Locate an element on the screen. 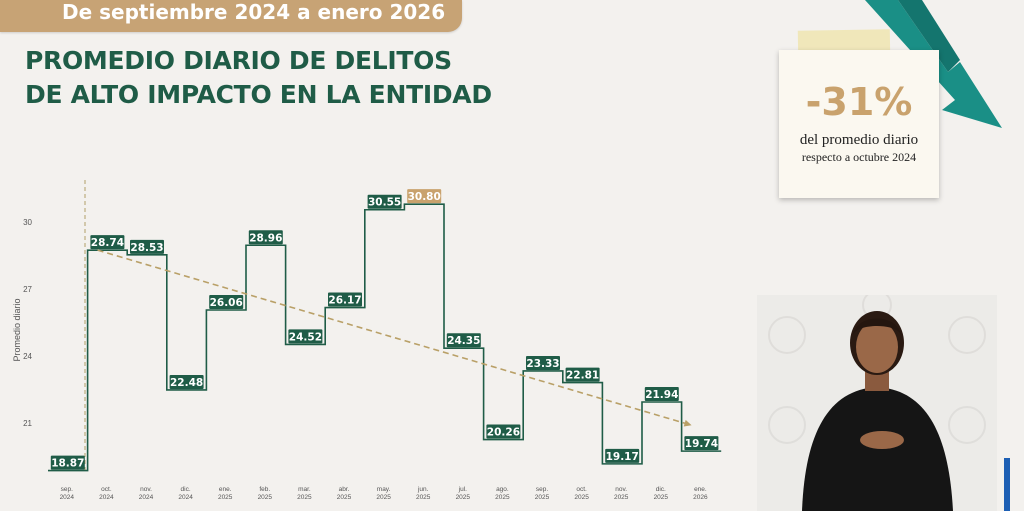  x-tick-month: mar. is located at coordinates (304, 489).